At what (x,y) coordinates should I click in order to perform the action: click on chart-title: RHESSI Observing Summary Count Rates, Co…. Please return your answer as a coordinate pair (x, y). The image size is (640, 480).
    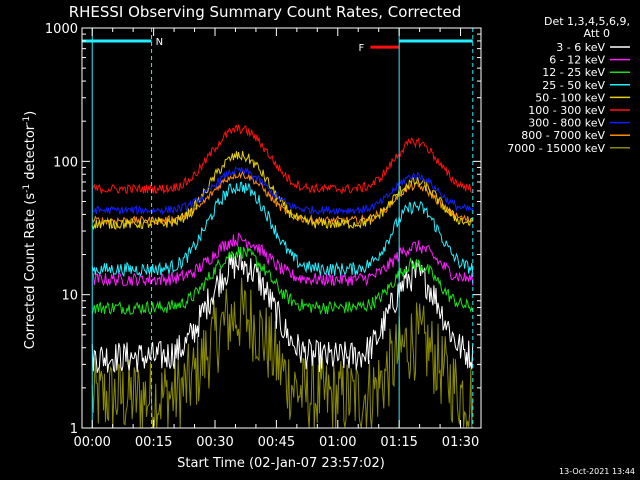
    Looking at the image, I should click on (265, 12).